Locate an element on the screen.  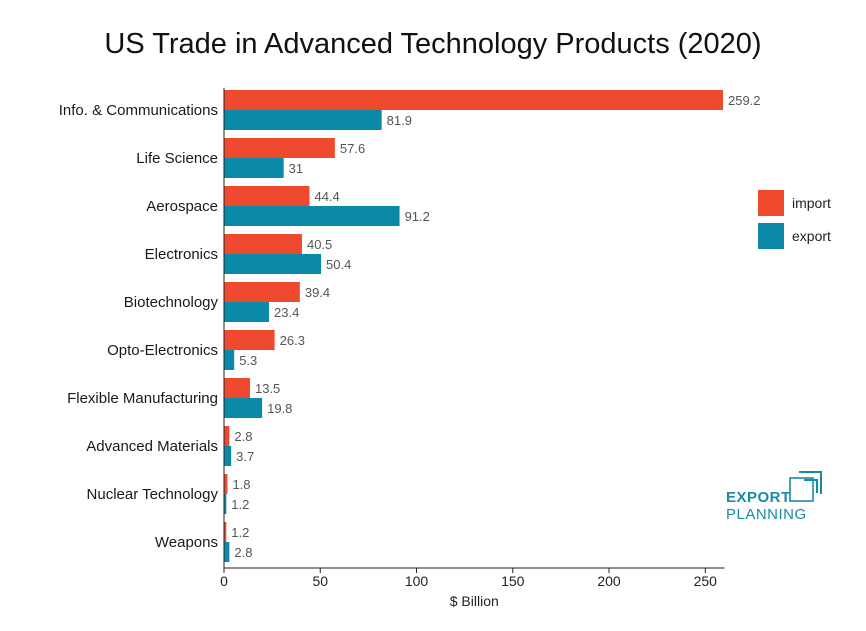
data-label-export: 1.2 is located at coordinates (240, 504).